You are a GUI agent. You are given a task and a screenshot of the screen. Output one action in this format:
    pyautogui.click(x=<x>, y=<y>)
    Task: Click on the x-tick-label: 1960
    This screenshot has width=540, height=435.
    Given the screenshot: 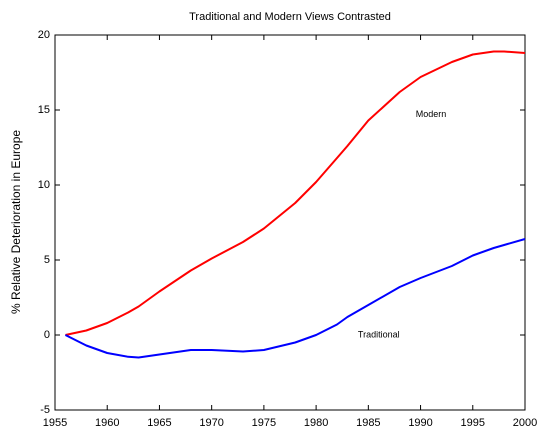 What is the action you would take?
    pyautogui.click(x=107, y=423)
    